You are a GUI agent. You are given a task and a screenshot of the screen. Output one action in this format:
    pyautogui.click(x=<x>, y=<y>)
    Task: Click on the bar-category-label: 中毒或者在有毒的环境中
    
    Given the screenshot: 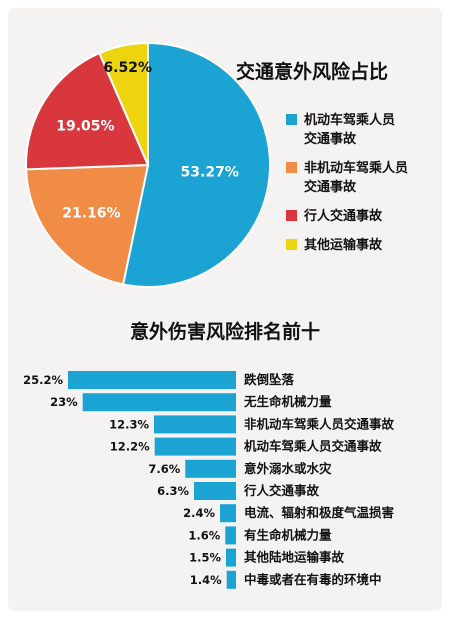 What is the action you would take?
    pyautogui.click(x=313, y=579)
    